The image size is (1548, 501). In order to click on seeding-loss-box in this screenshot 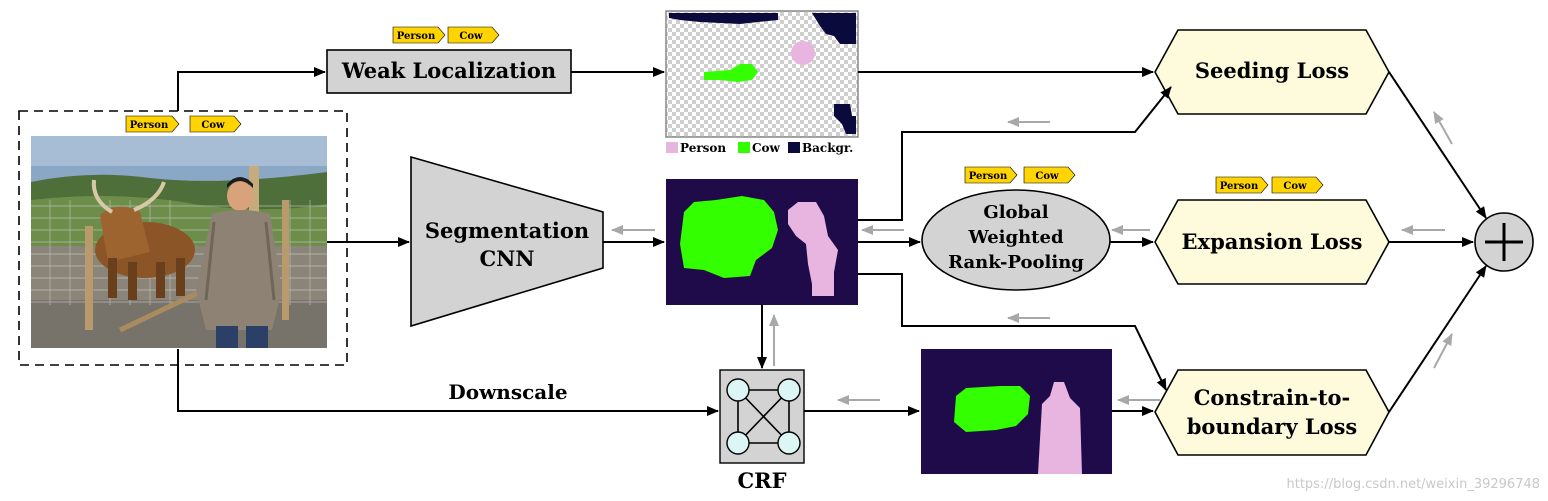, I will do `click(1272, 72)`.